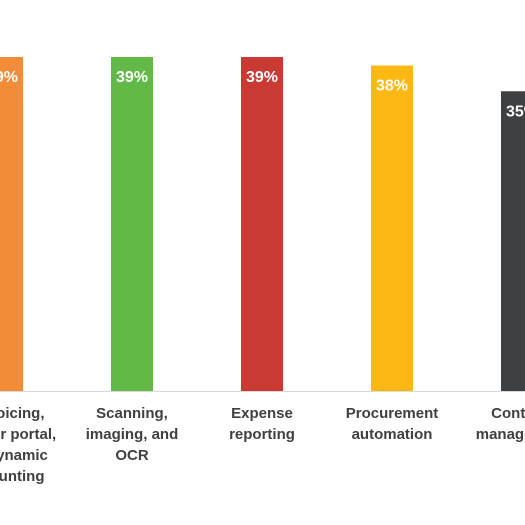 The image size is (525, 525). I want to click on category-label-line: supplier portal,, so click(28, 434).